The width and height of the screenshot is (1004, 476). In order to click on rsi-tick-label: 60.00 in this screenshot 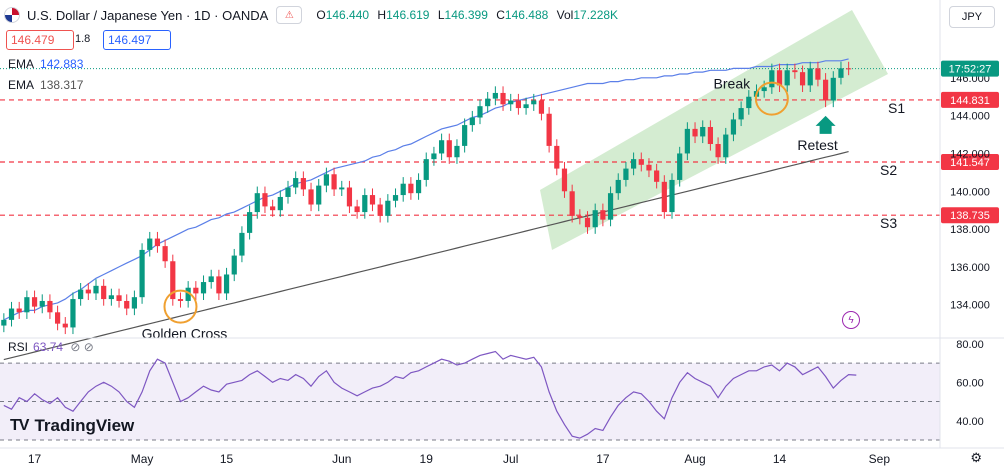, I will do `click(970, 383)`.